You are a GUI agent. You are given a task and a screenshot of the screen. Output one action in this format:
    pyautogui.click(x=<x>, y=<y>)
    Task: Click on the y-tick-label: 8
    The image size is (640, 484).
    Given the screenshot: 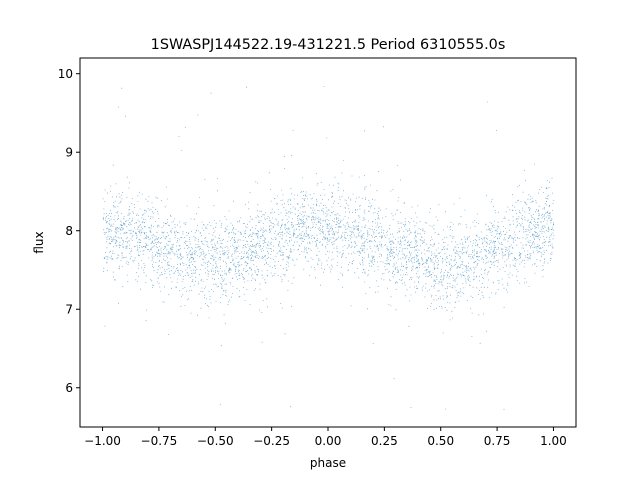 What is the action you would take?
    pyautogui.click(x=69, y=231)
    